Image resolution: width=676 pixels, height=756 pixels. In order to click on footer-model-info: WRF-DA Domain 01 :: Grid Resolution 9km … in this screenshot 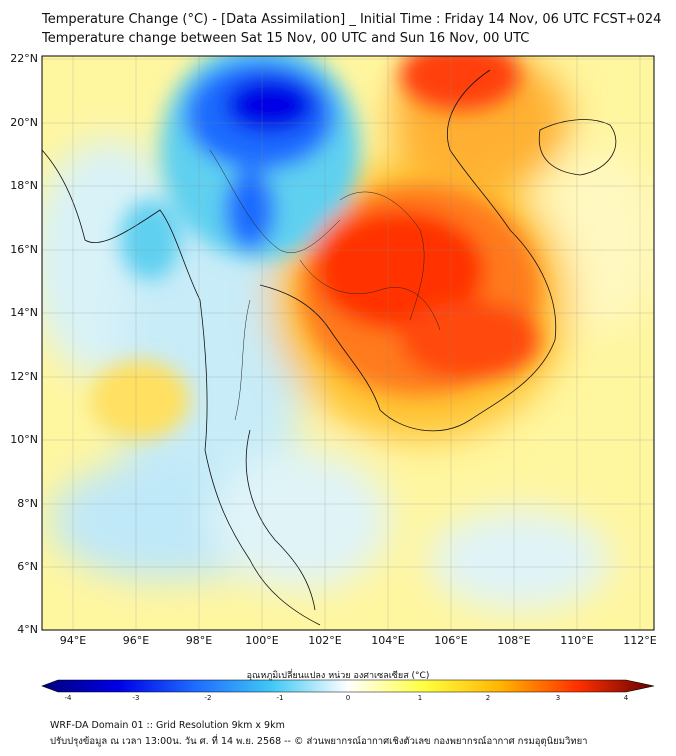, I will do `click(167, 725)`.